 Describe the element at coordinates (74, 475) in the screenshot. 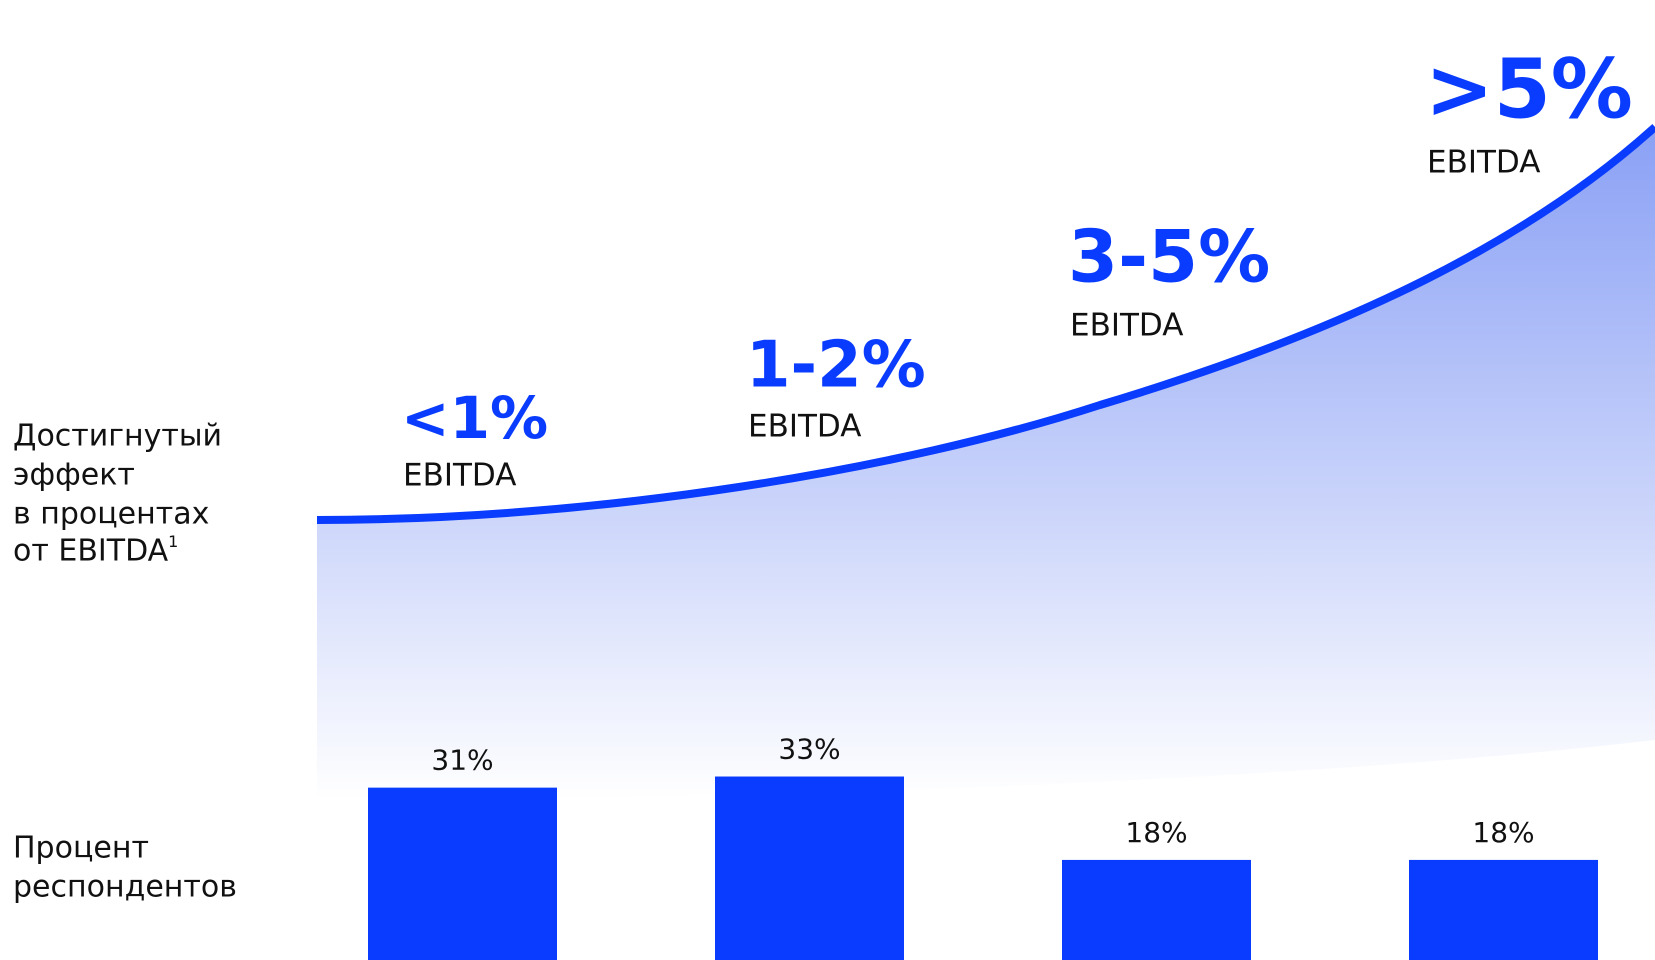

I see `effect-label: эффект` at that location.